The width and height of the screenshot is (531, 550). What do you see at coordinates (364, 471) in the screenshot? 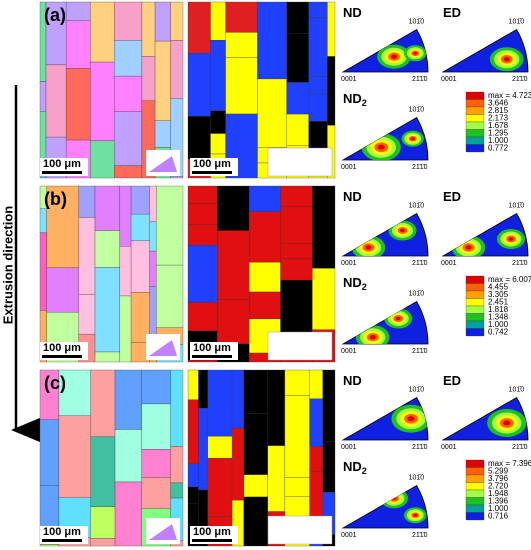
I see `pole-title-subscript: 2` at bounding box center [364, 471].